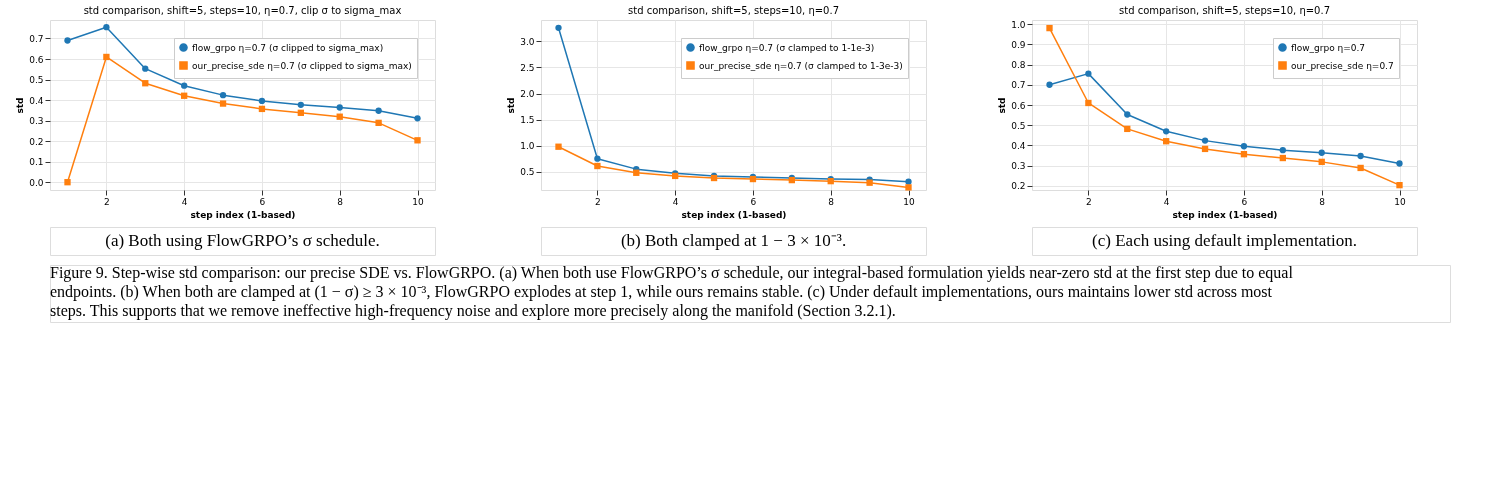  I want to click on legend-label: flow_grpo η=0.7 (σ clamped to 1-1e-3), so click(787, 47).